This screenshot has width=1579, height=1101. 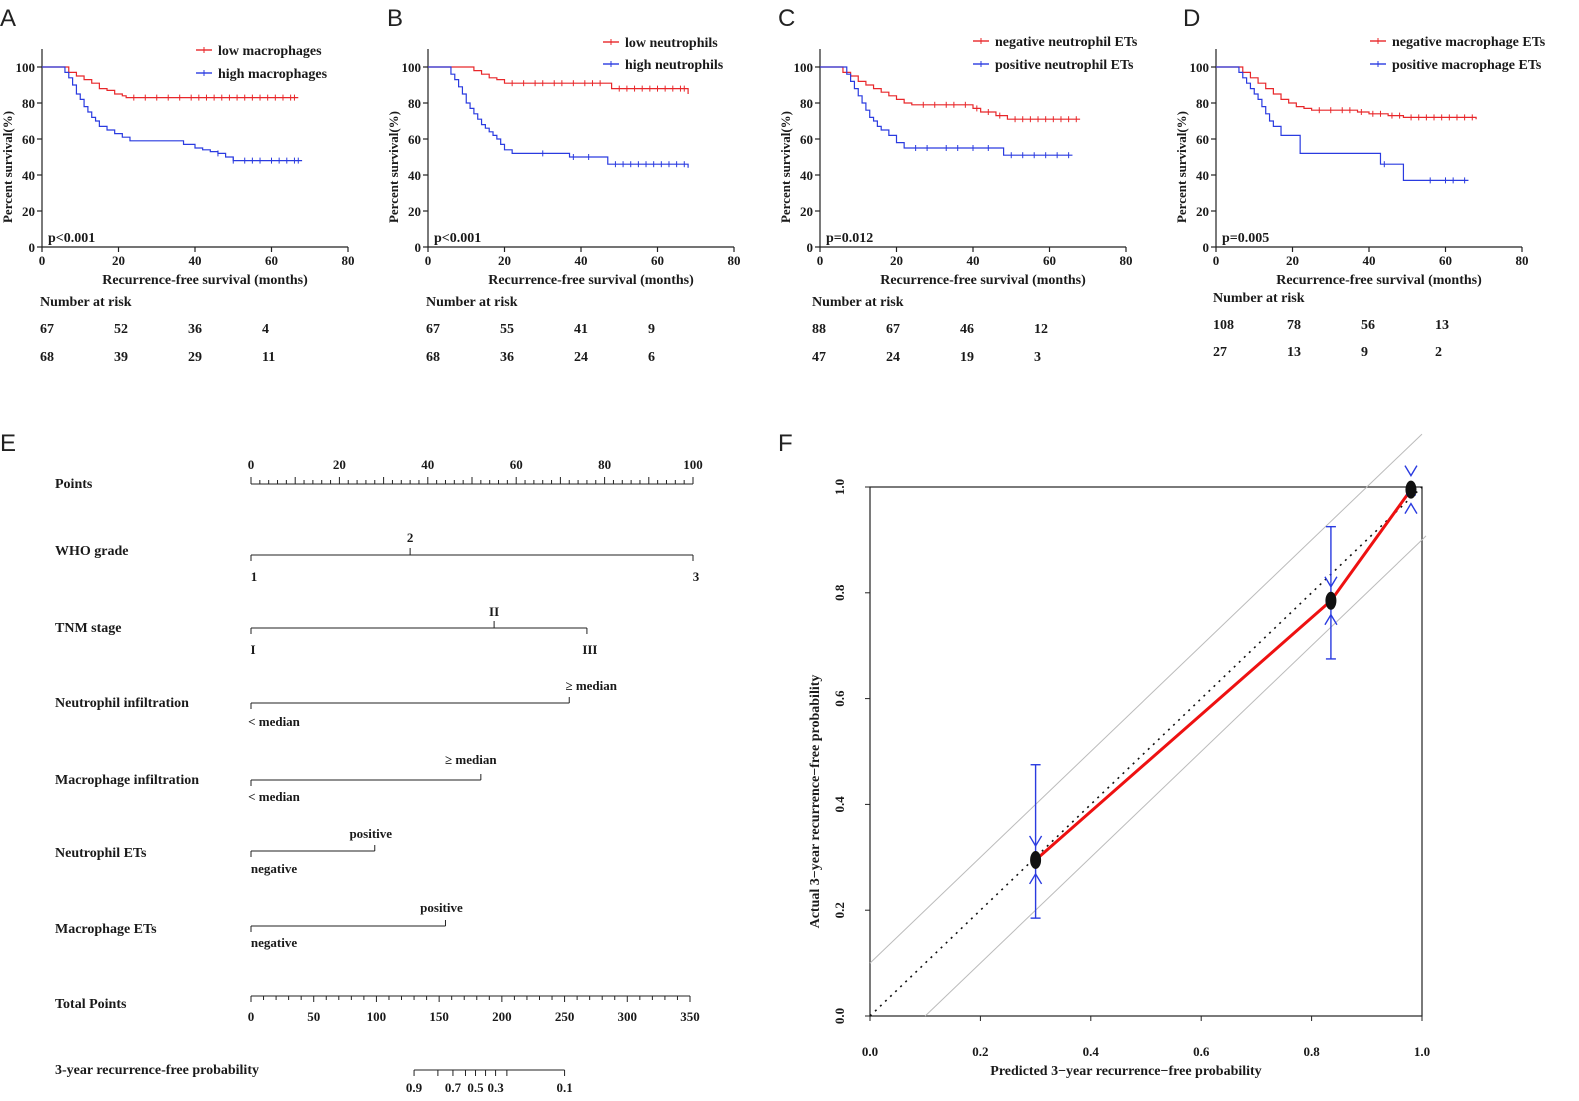 What do you see at coordinates (92, 551) in the screenshot?
I see `nomogram-row-label: WHO grade` at bounding box center [92, 551].